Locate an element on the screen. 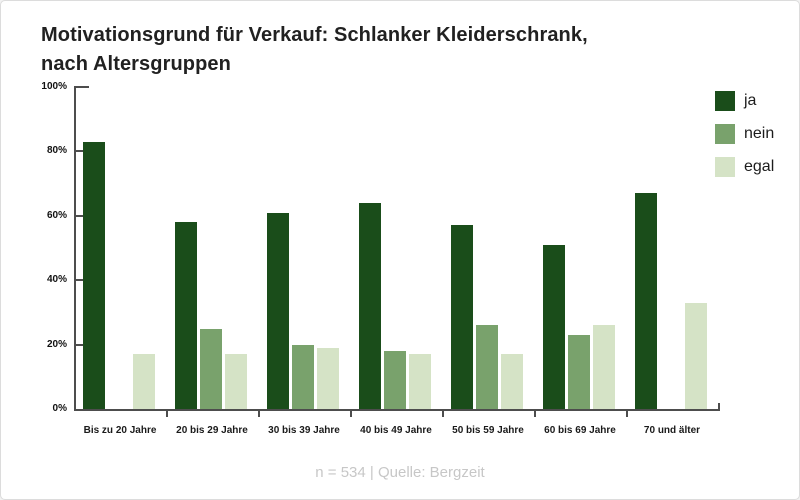 The height and width of the screenshot is (500, 800). y-tick-label: 100% is located at coordinates (54, 86).